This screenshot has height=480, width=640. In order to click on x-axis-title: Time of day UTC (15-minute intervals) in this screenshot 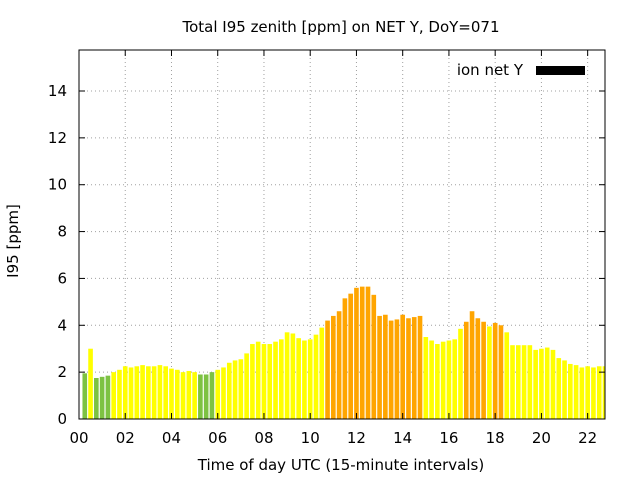, I will do `click(340, 465)`.